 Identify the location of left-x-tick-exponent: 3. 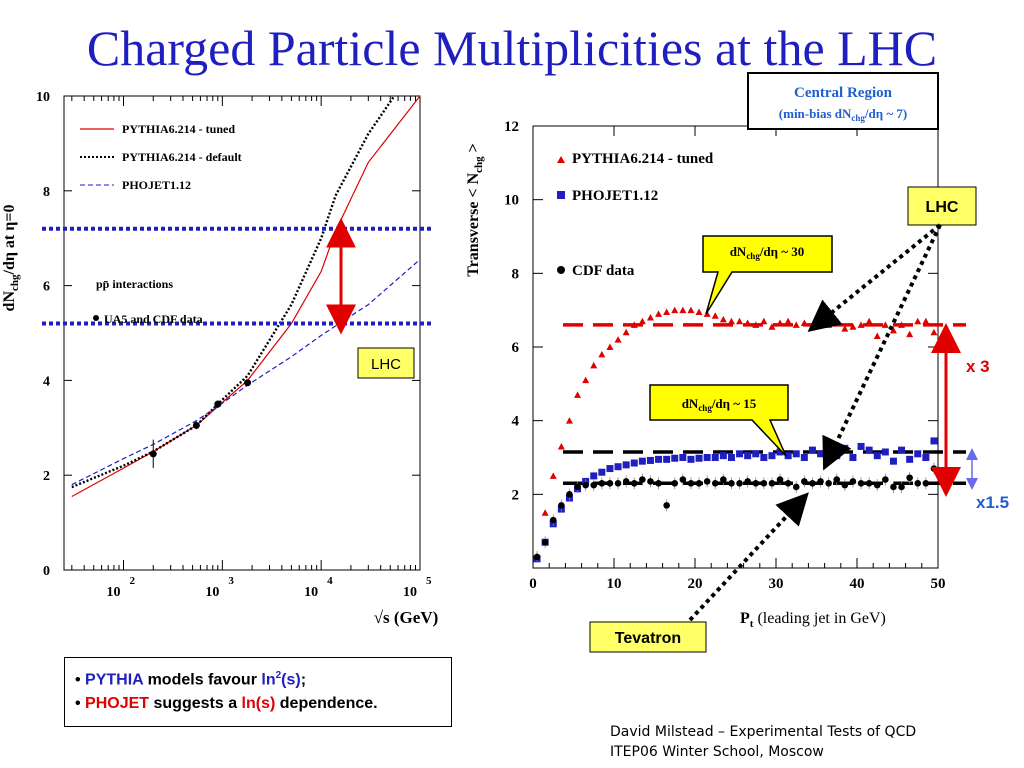
(231, 581).